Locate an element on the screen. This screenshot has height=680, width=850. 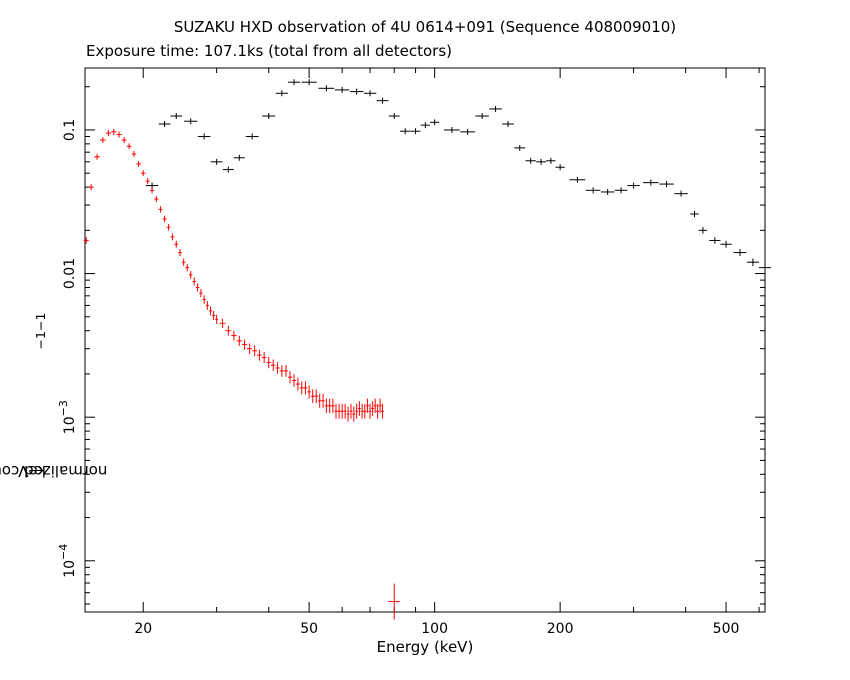
x-tick-label: 100 is located at coordinates (434, 629).